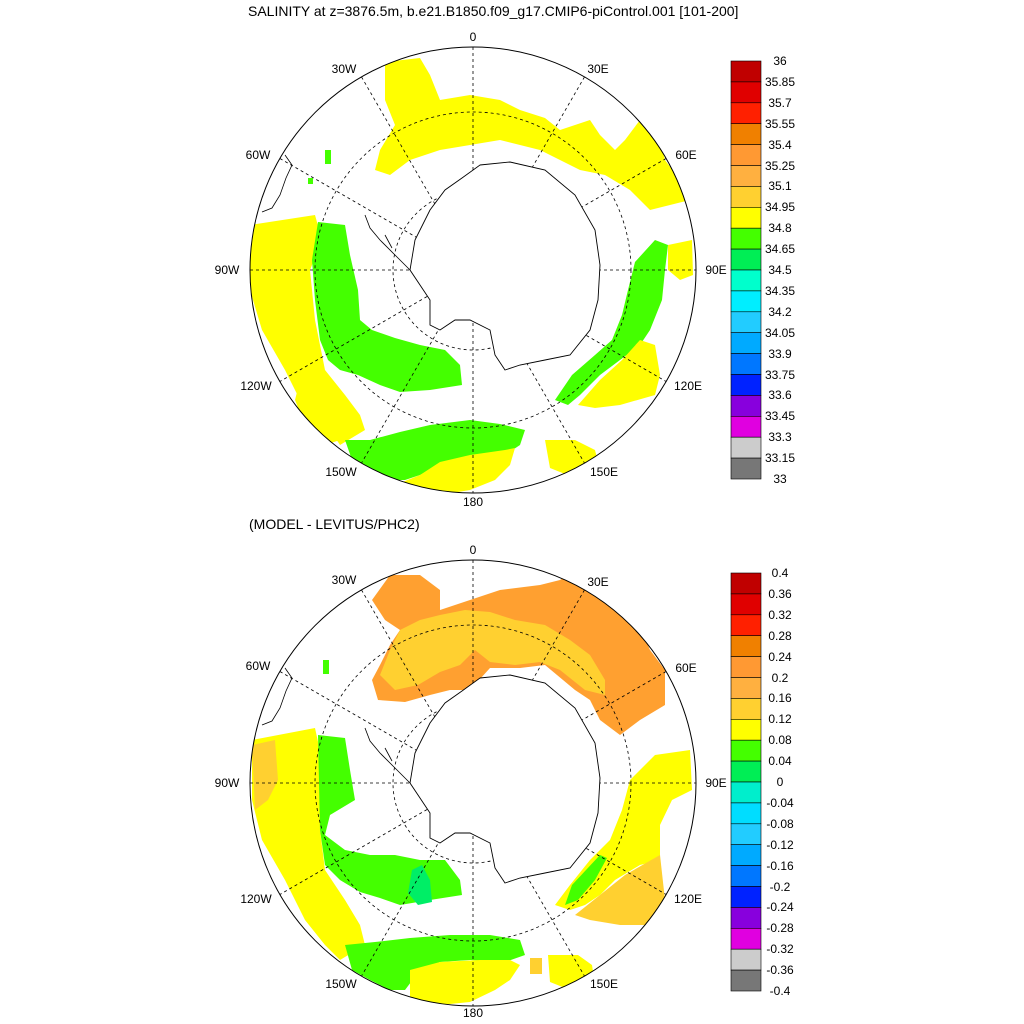  I want to click on difference-colorbar, so click(746, 782).